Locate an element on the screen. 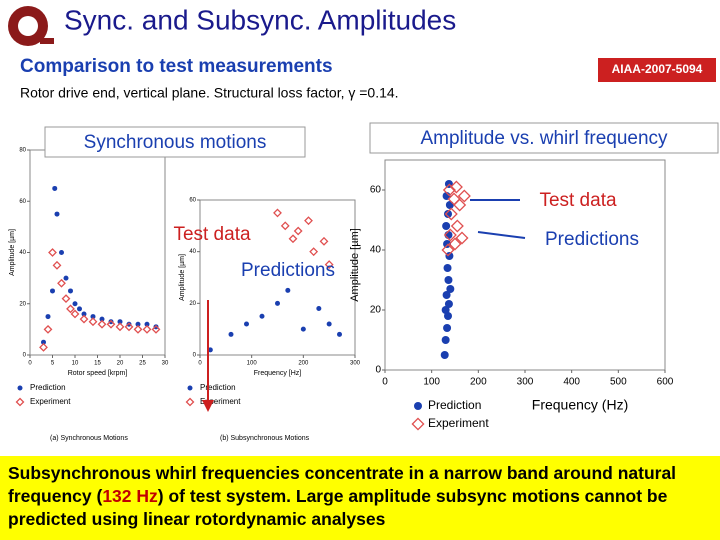  legend-label: Experiment is located at coordinates (220, 401).